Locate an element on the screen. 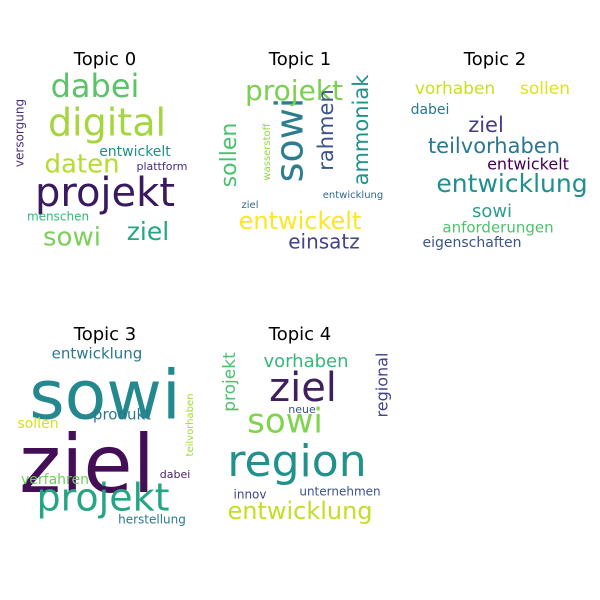  panel-title: Topic 4 is located at coordinates (299, 334).